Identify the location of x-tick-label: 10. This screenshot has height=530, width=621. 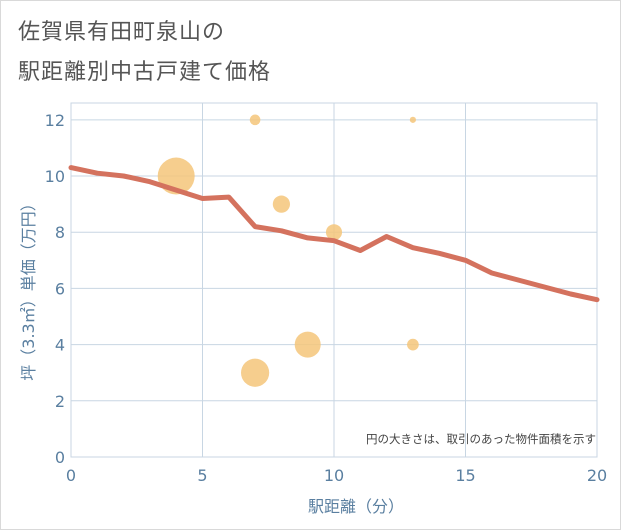
(334, 475).